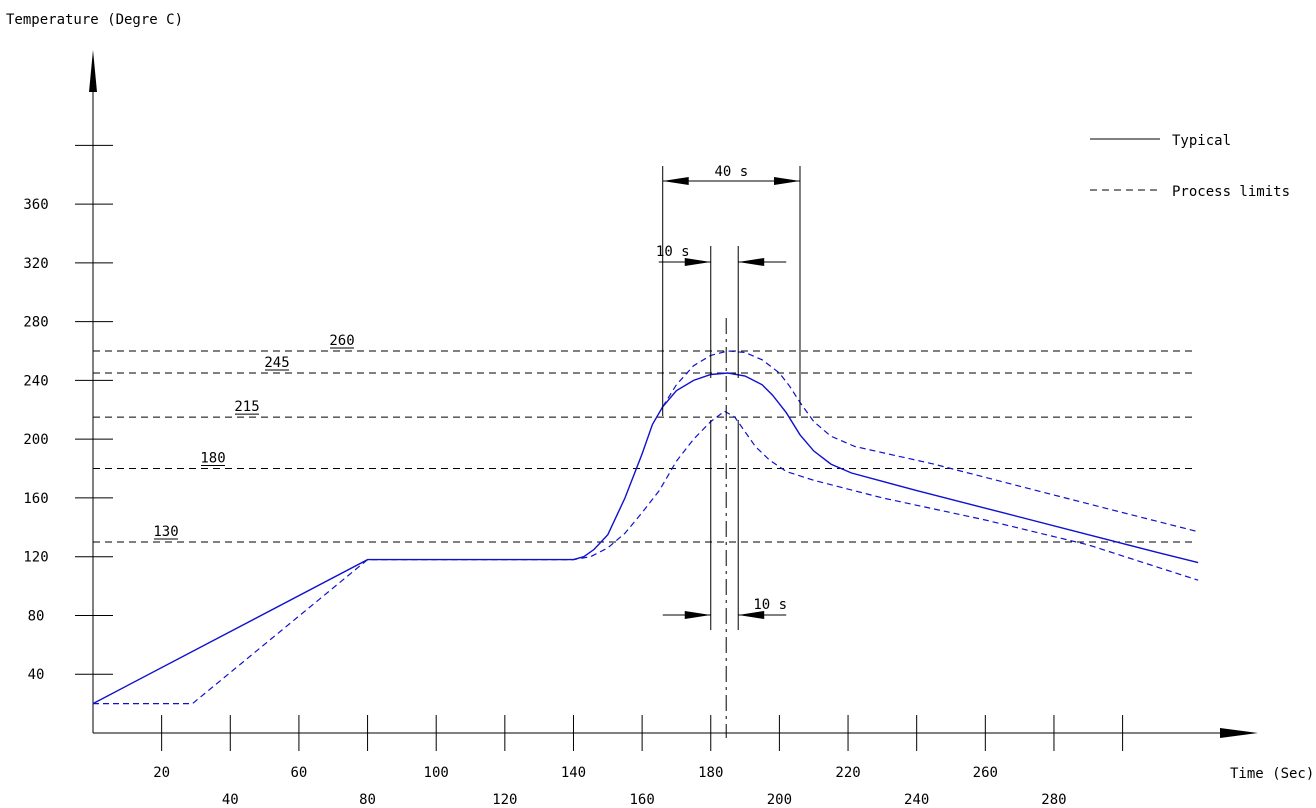 The width and height of the screenshot is (1316, 808). What do you see at coordinates (673, 252) in the screenshot?
I see `annotation-10s-upper: 10 s` at bounding box center [673, 252].